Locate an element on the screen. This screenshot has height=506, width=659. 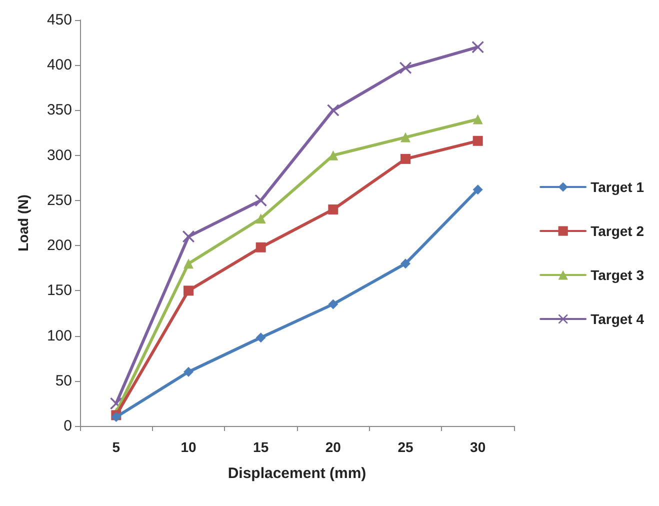
y-tick-label: 400 is located at coordinates (59, 65).